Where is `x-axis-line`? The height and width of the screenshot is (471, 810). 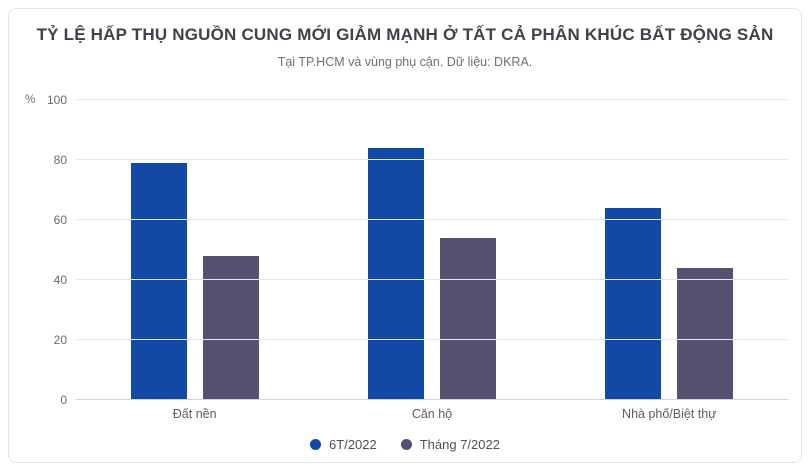
x-axis-line is located at coordinates (432, 399).